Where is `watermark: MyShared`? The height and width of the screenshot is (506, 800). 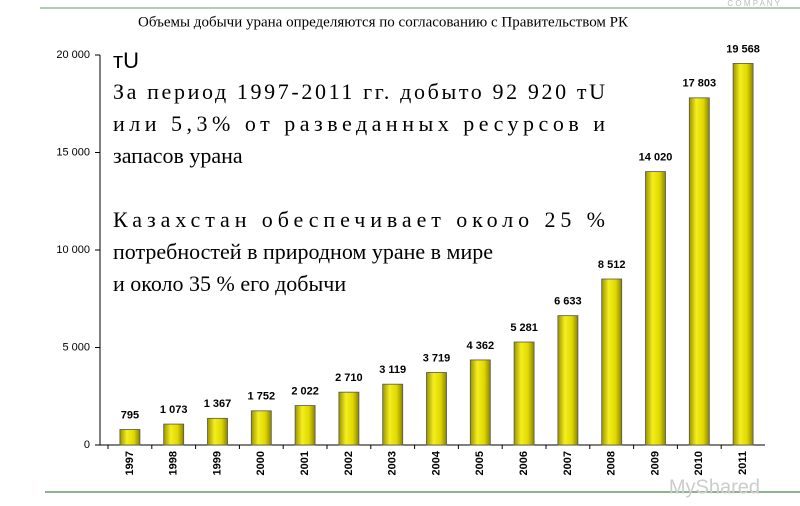
watermark: MyShared is located at coordinates (714, 487).